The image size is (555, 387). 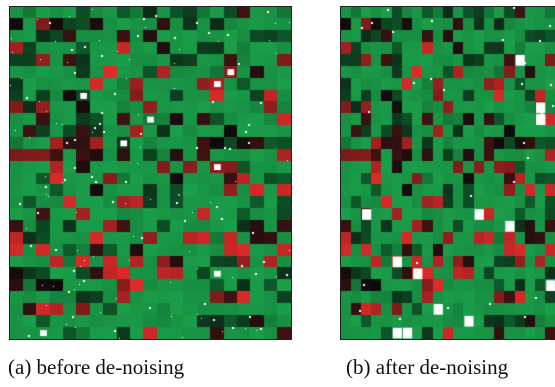 What do you see at coordinates (96, 367) in the screenshot?
I see `caption-before-denoising: (a) before de-noising` at bounding box center [96, 367].